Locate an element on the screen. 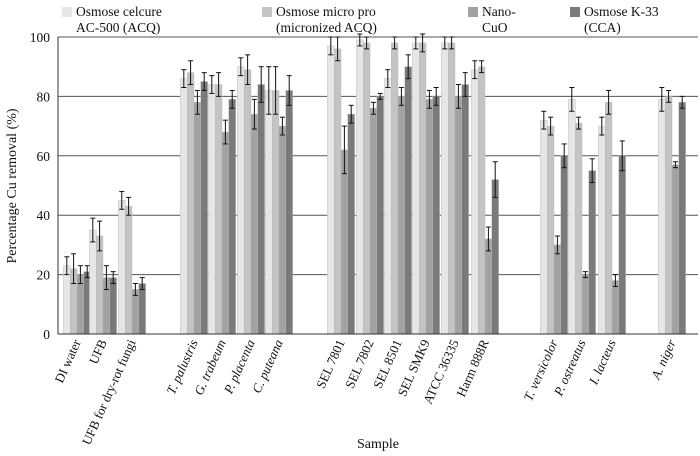 The image size is (700, 456). legend-label: Osmose celcure is located at coordinates (119, 11).